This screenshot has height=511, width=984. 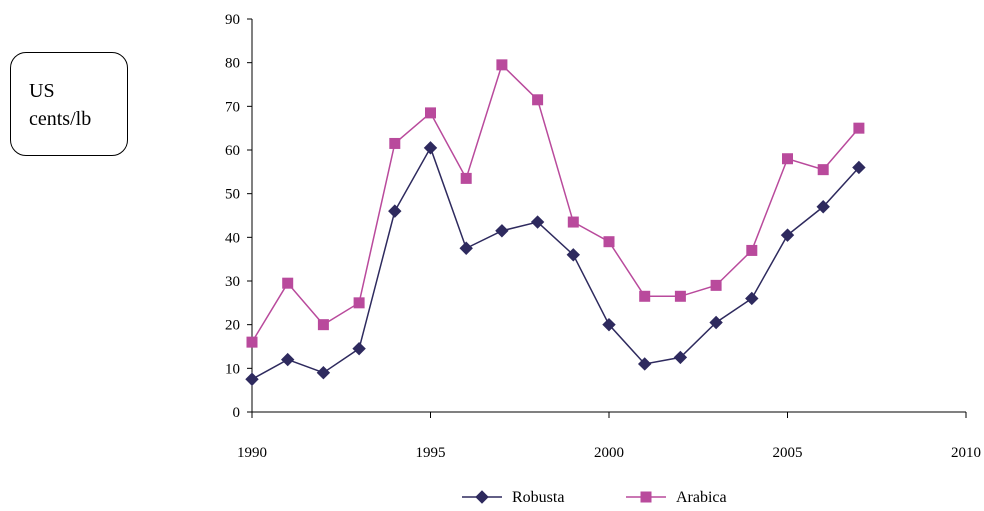 I want to click on unit-label-box: US cents/lb, so click(x=69, y=104).